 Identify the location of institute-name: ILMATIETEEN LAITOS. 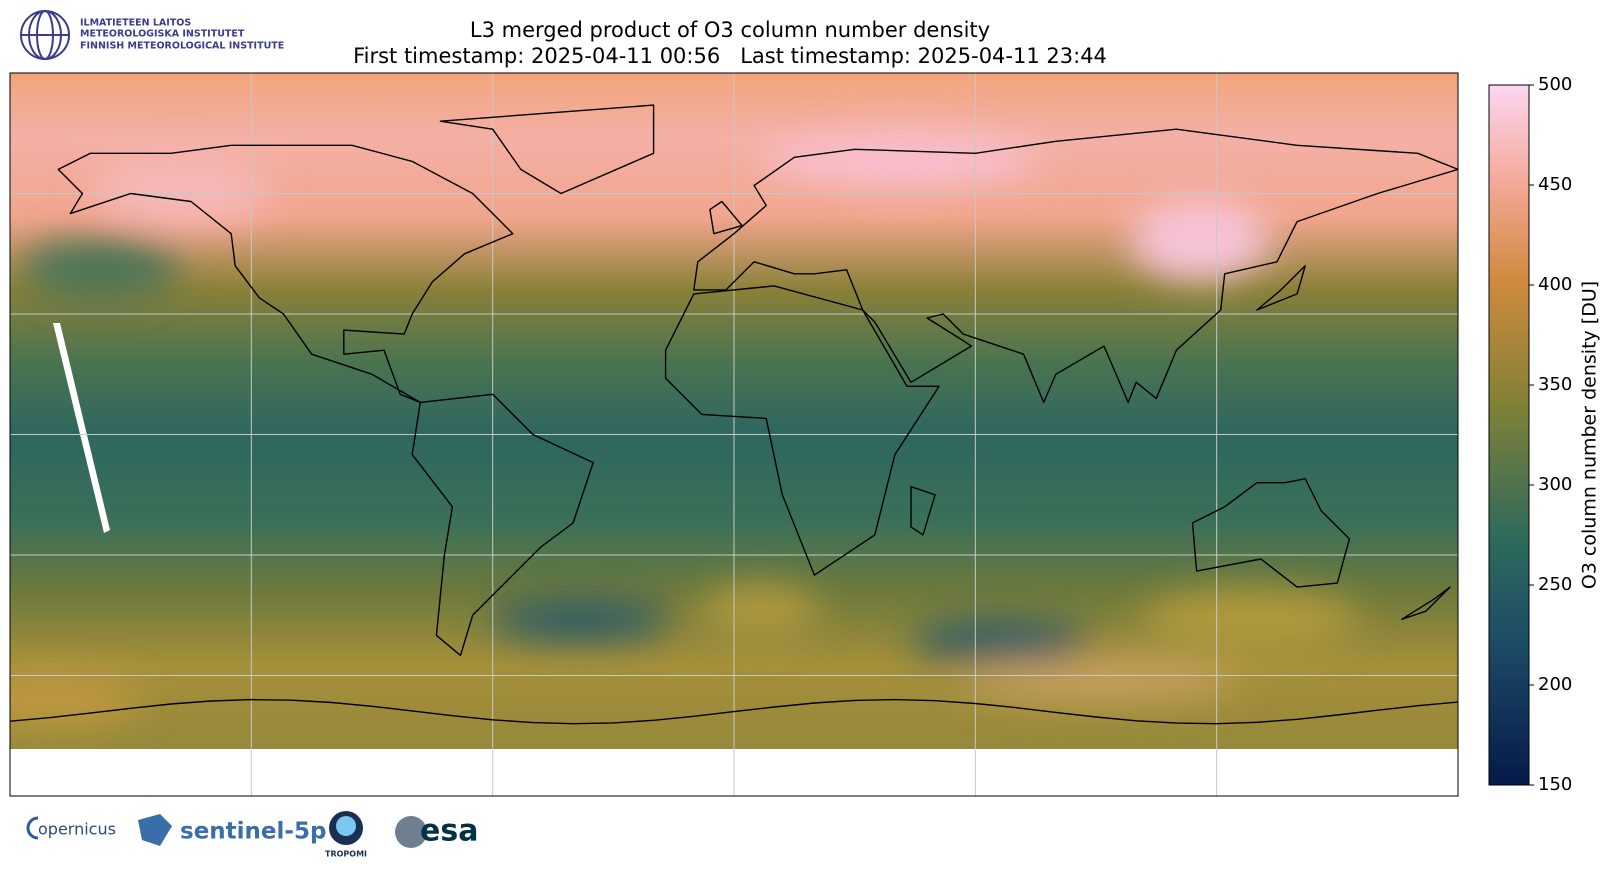
(135, 23).